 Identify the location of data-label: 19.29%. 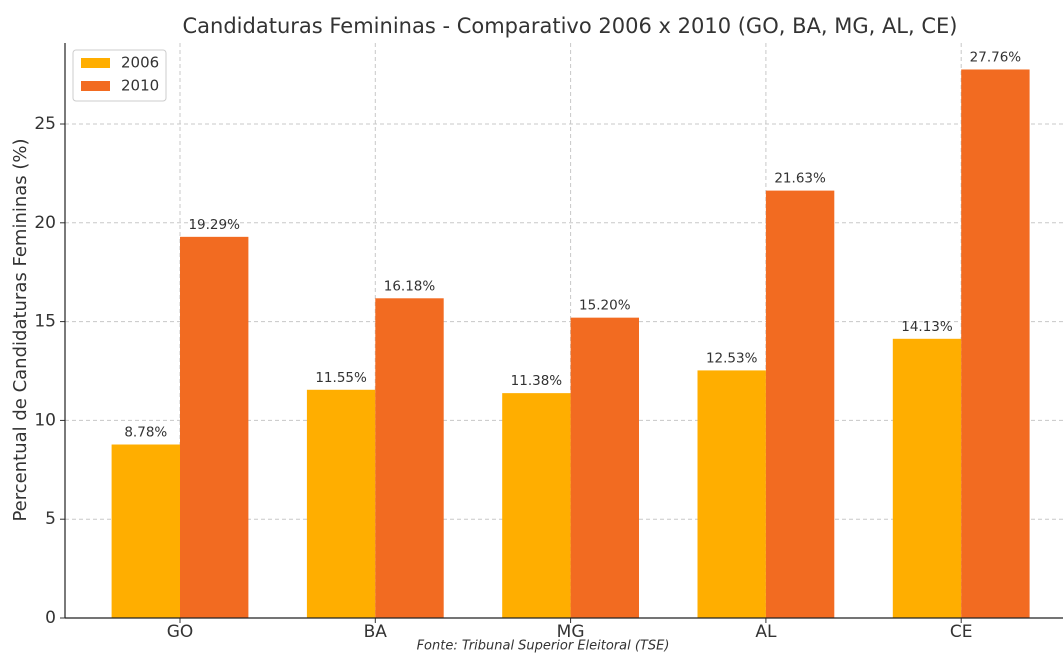
(214, 225).